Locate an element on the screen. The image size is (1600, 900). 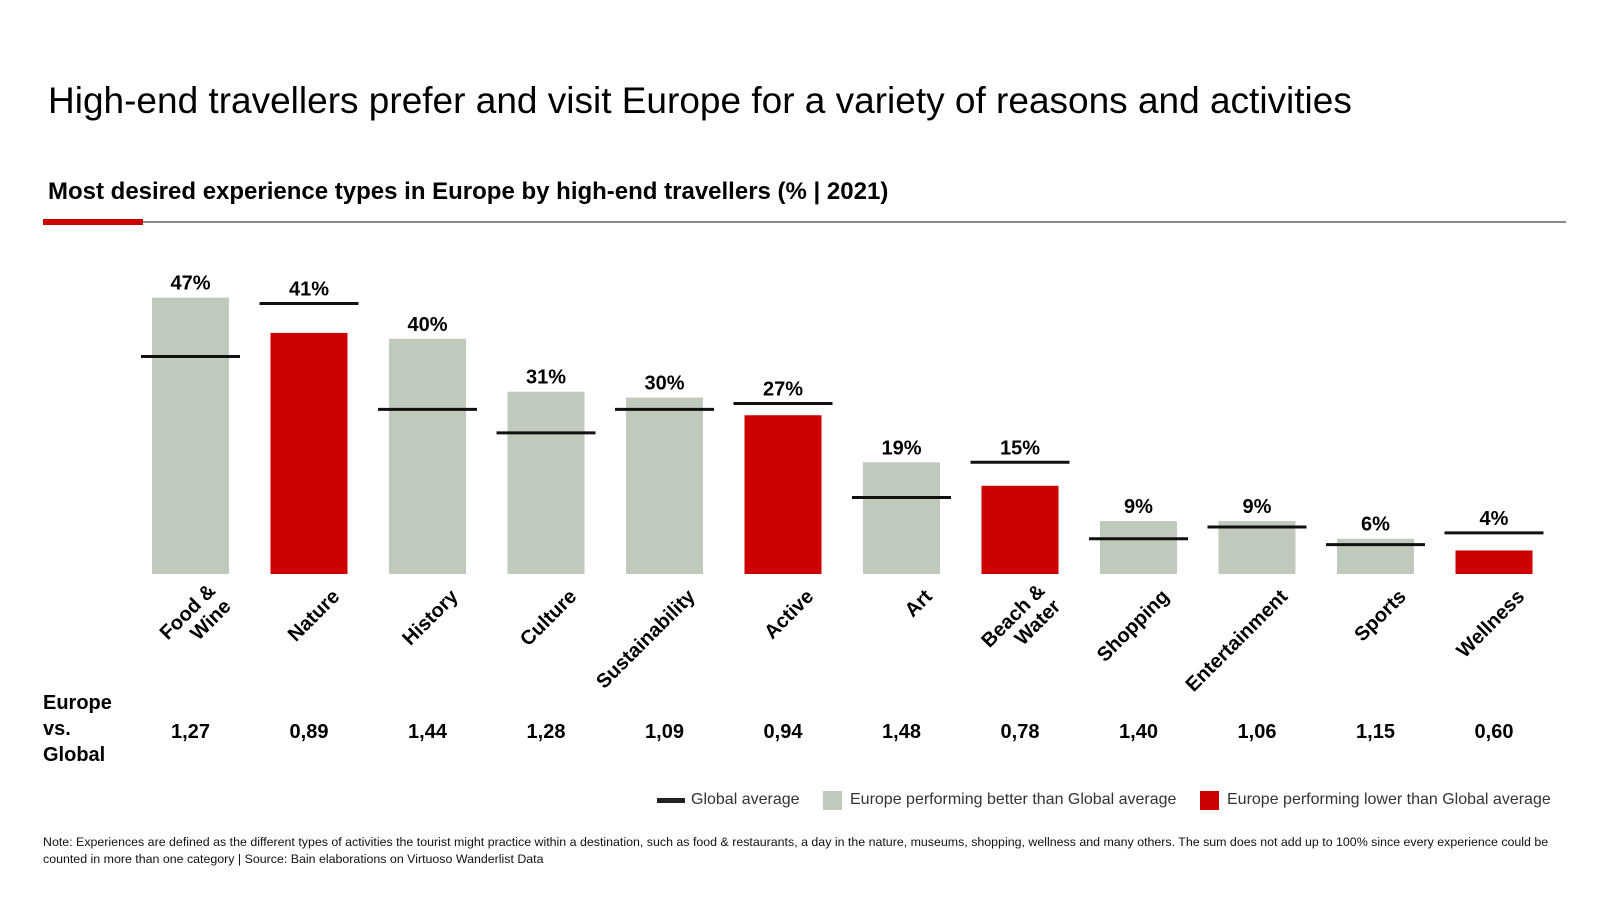
data-label-9: 9% is located at coordinates (1257, 507).